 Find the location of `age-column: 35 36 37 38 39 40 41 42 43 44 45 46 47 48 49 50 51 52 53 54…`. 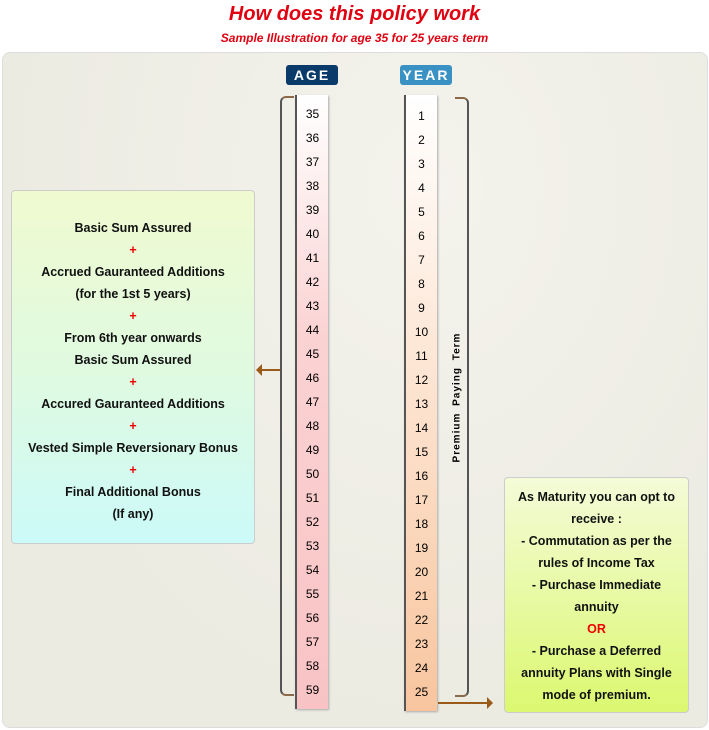

age-column: 35 36 37 38 39 40 41 42 43 44 45 46 47 48 49 50 51 52 53 54… is located at coordinates (311, 402).